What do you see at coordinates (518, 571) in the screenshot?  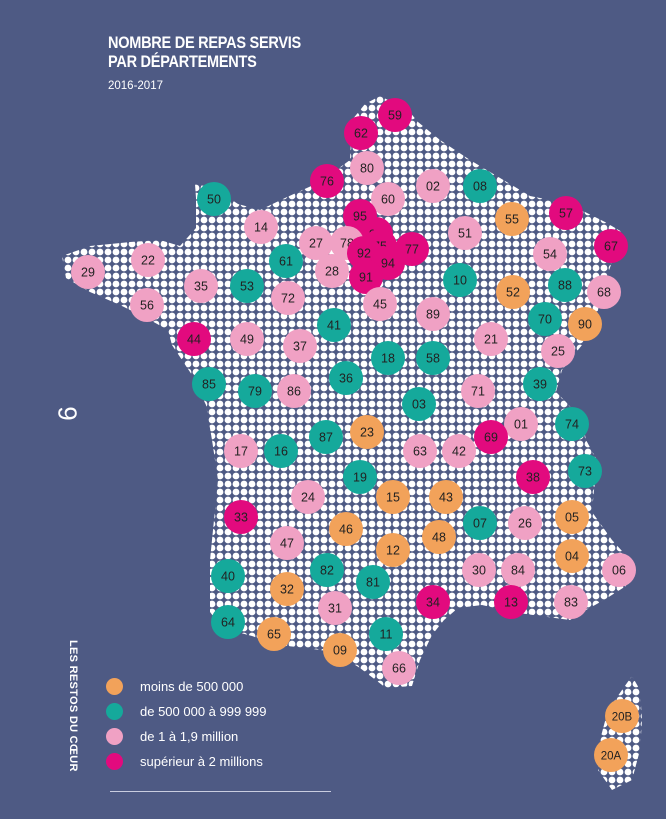 I see `department-code-84: 84` at bounding box center [518, 571].